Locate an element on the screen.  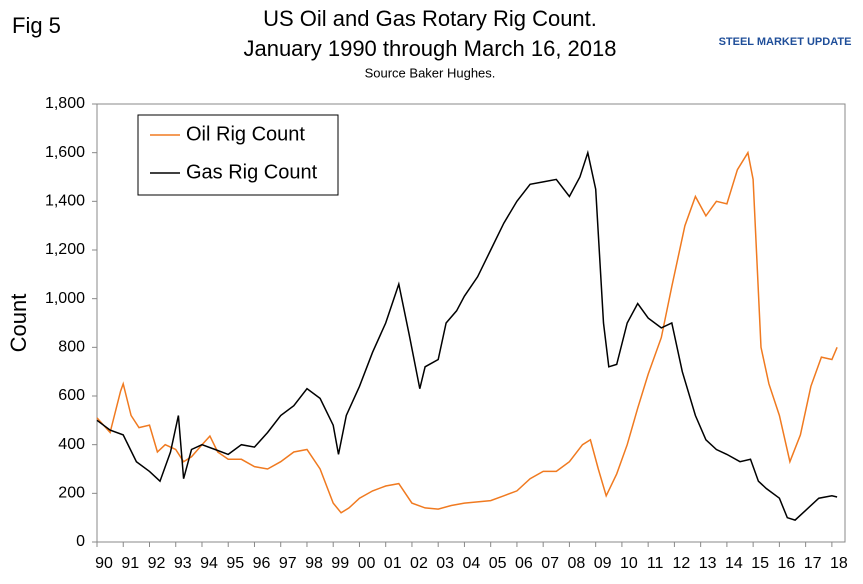
y-tick-label: 1,000 is located at coordinates (65, 298).